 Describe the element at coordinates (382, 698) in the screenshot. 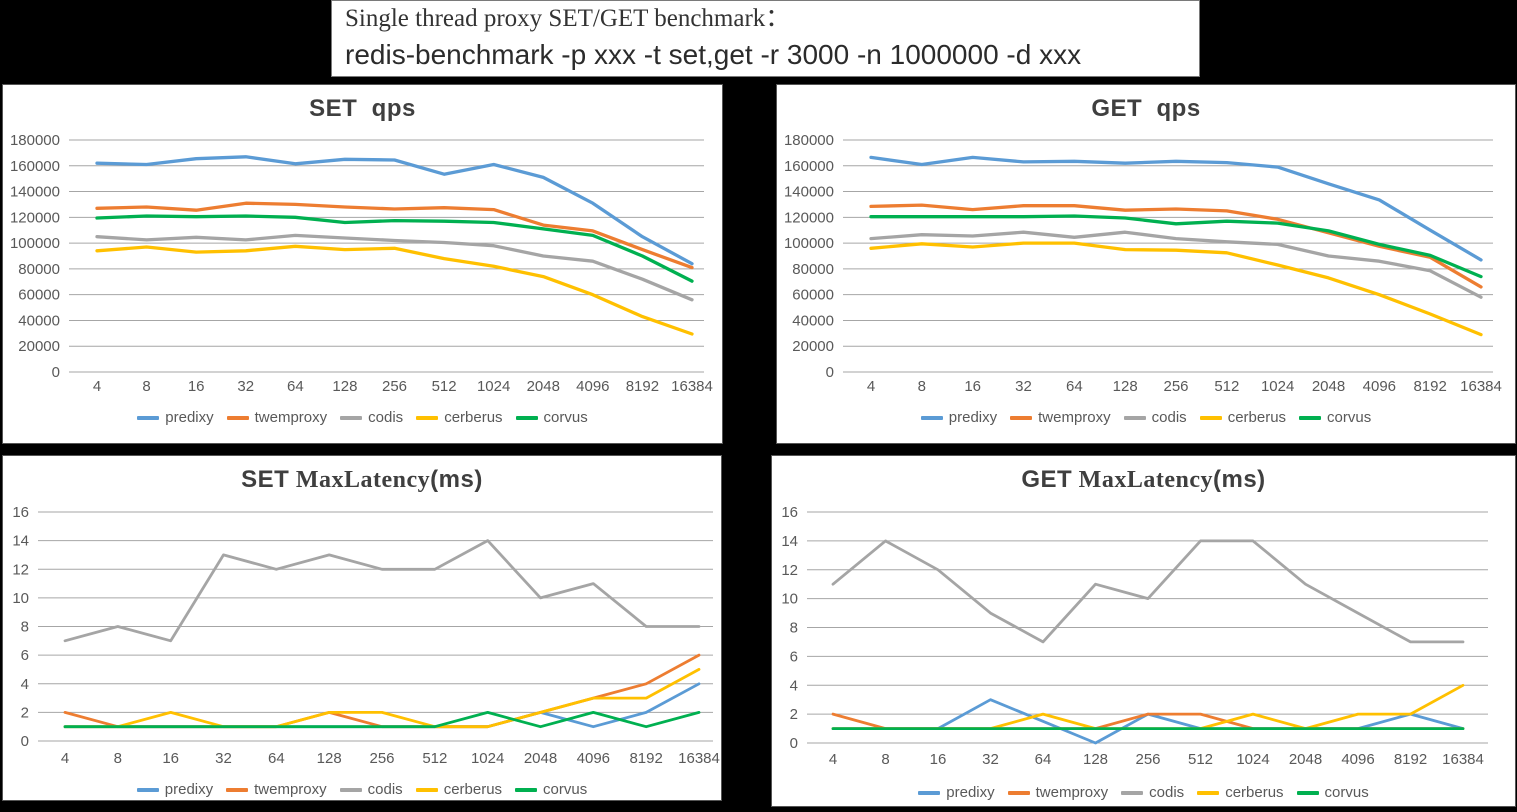

I see `series-line-cerberus` at that location.